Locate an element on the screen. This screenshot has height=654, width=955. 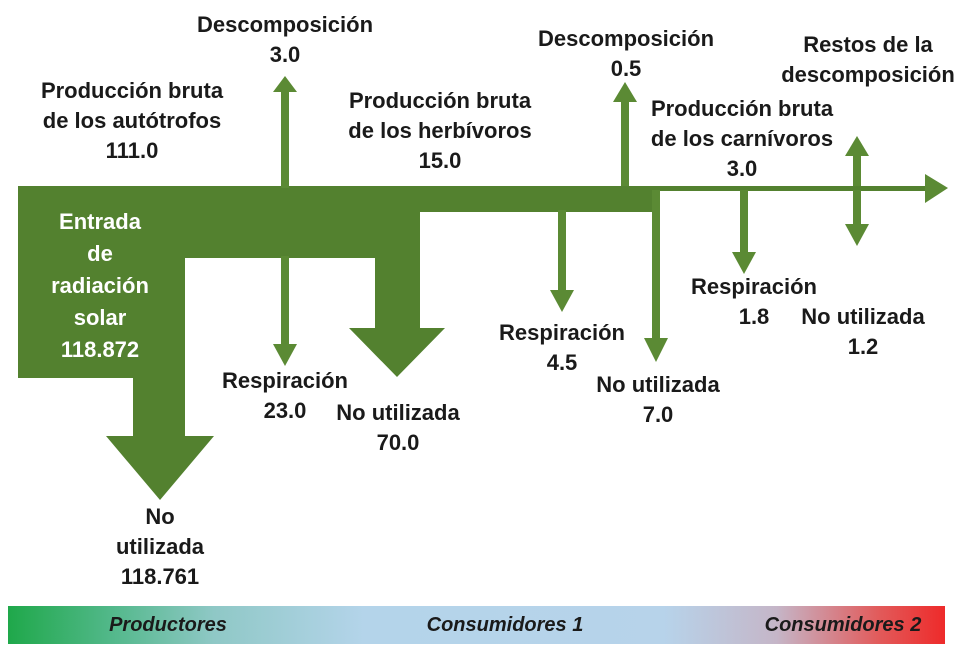
producers-gross-value: 111.0 is located at coordinates (132, 150).